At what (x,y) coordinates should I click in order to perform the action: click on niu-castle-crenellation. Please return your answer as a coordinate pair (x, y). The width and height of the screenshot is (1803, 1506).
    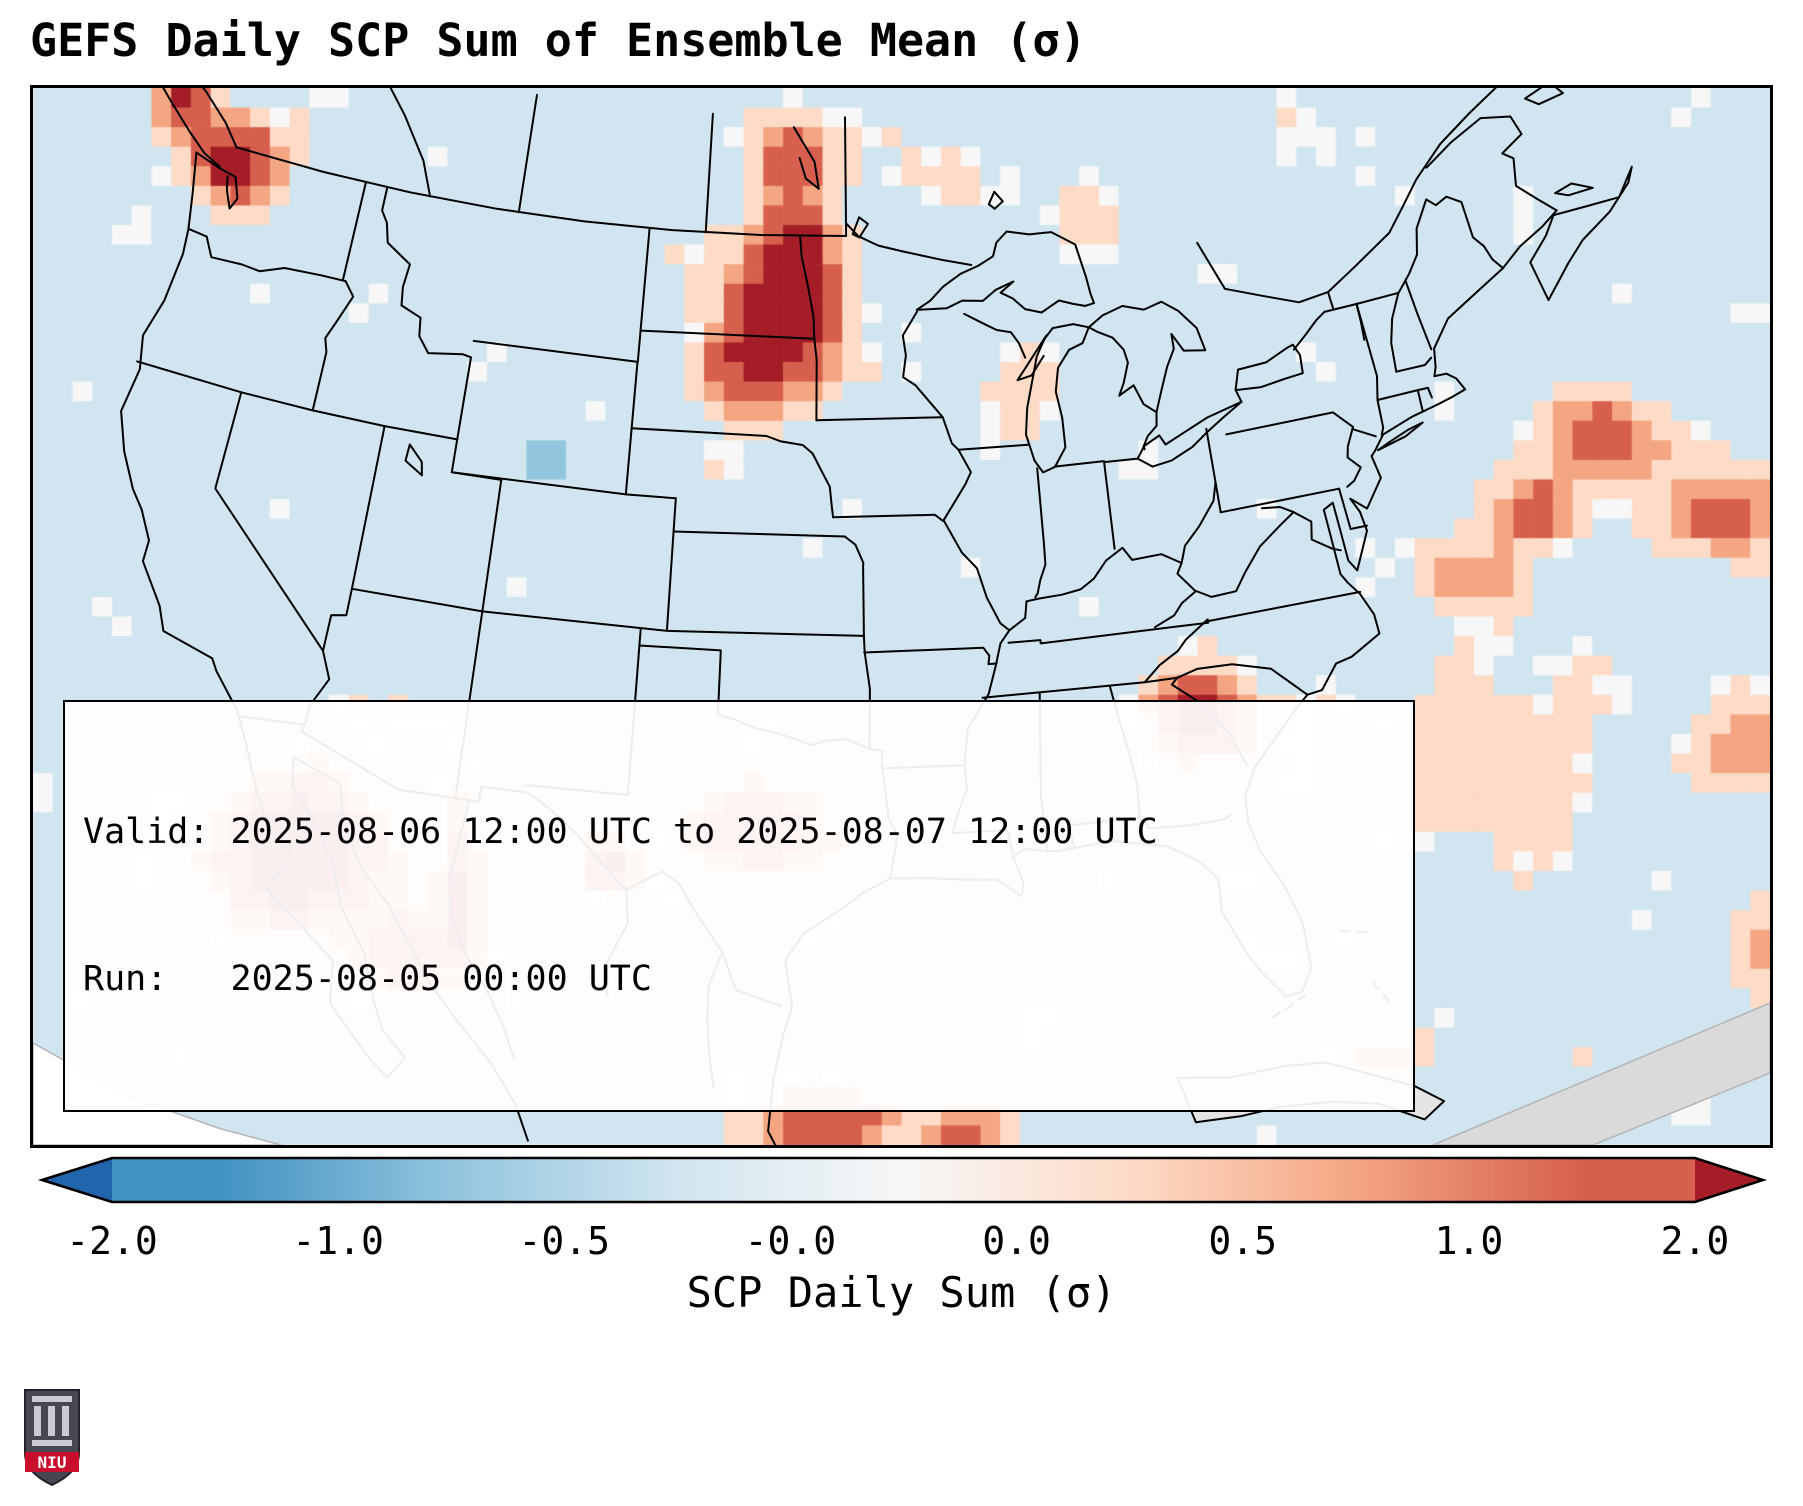
    Looking at the image, I should click on (52, 1399).